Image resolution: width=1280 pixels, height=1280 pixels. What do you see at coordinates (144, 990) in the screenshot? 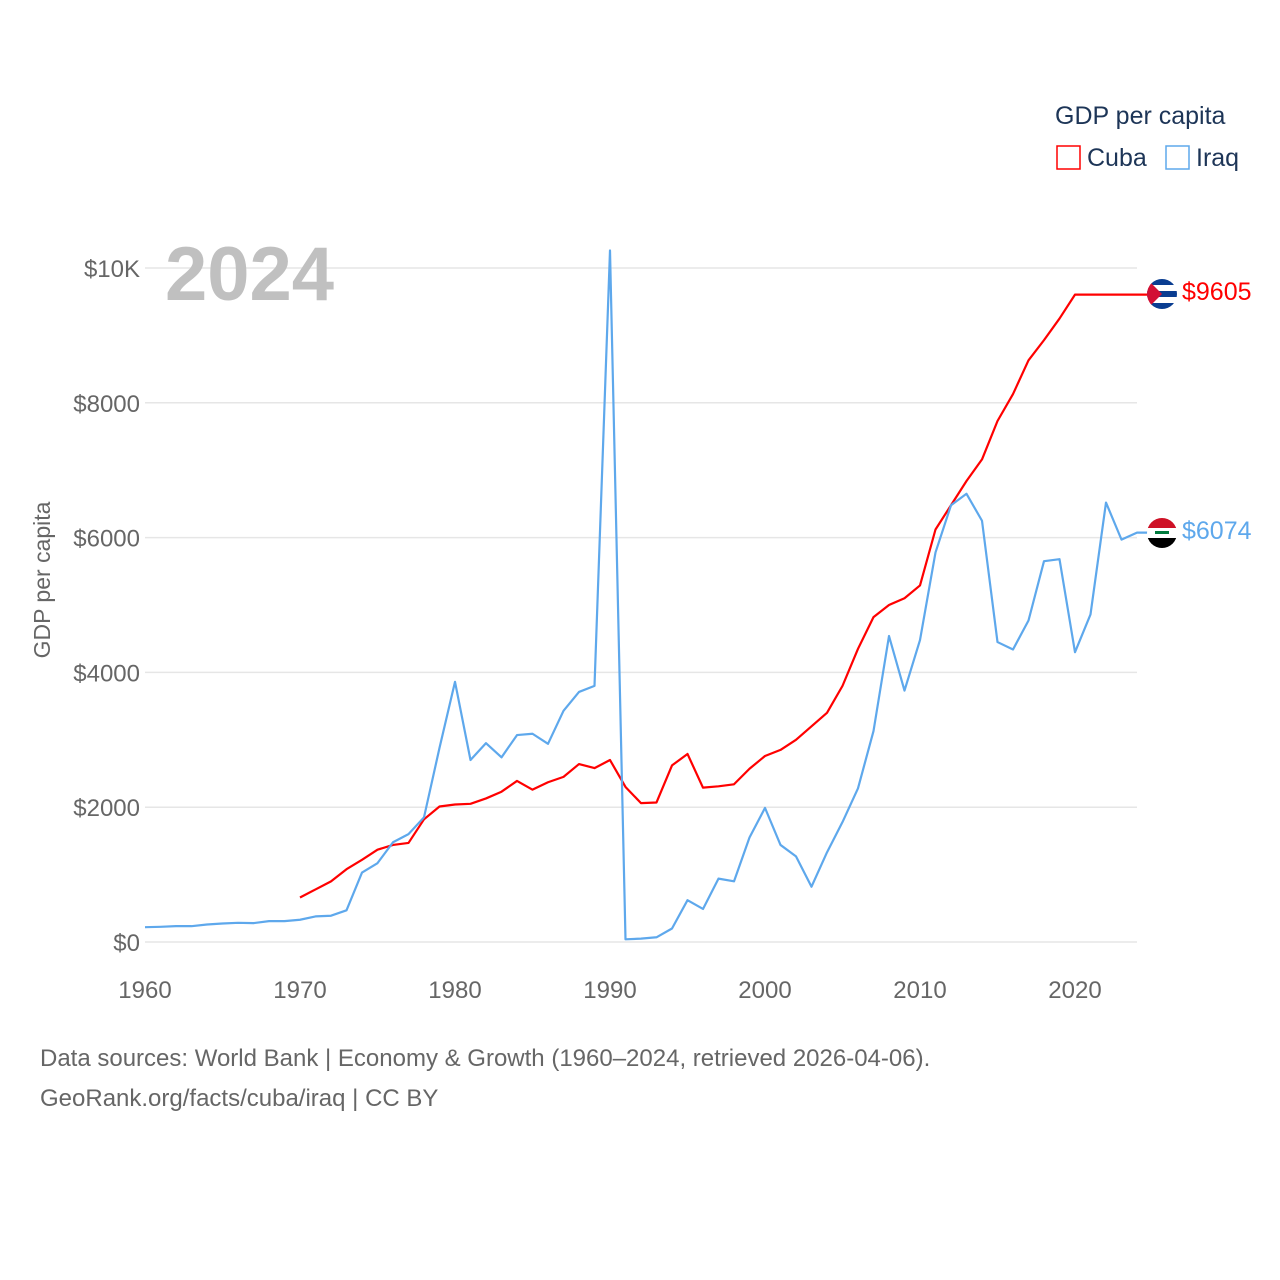
I see `x-tick-label: 1960` at bounding box center [144, 990].